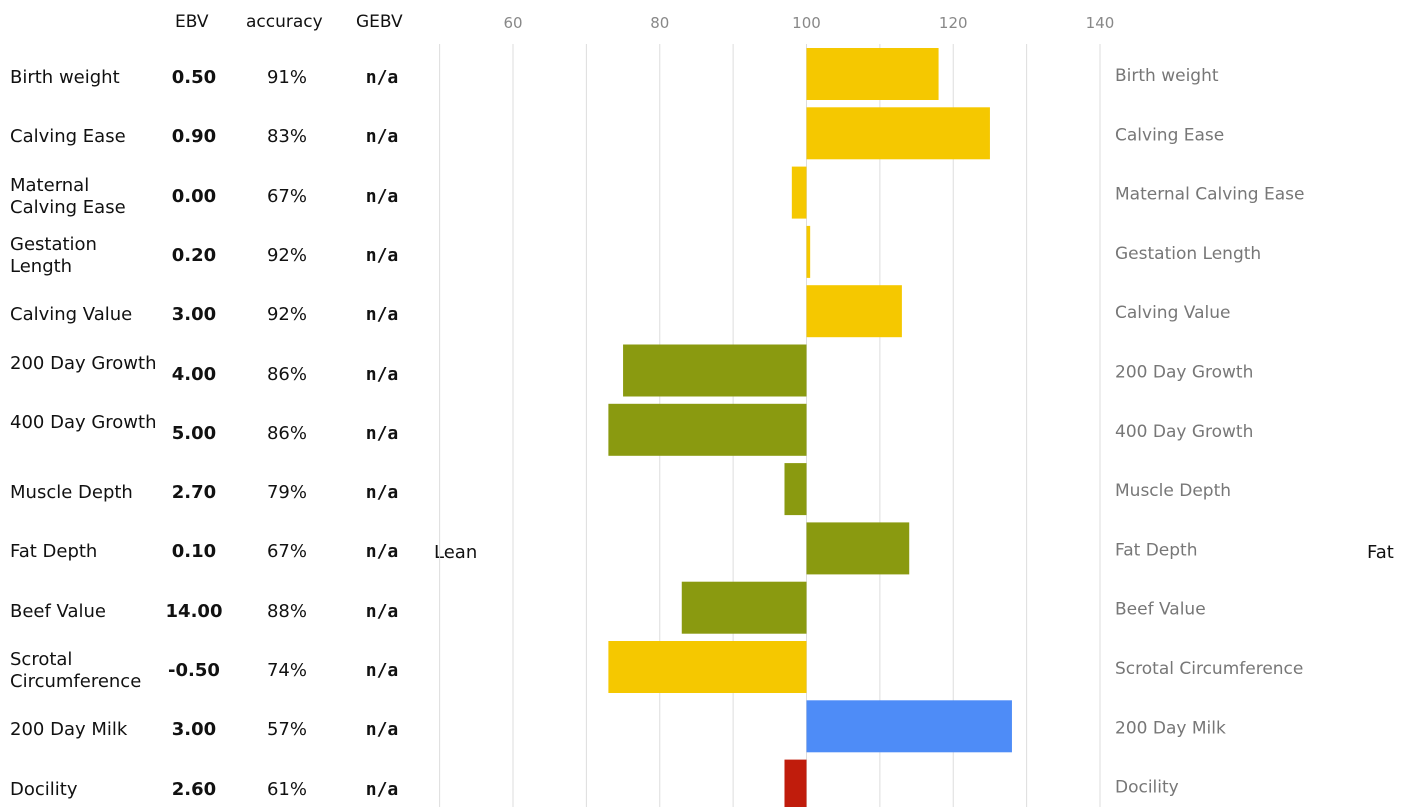 Image resolution: width=1404 pixels, height=807 pixels. Describe the element at coordinates (1209, 669) in the screenshot. I see `category-label: Scrotal Circumference` at that location.